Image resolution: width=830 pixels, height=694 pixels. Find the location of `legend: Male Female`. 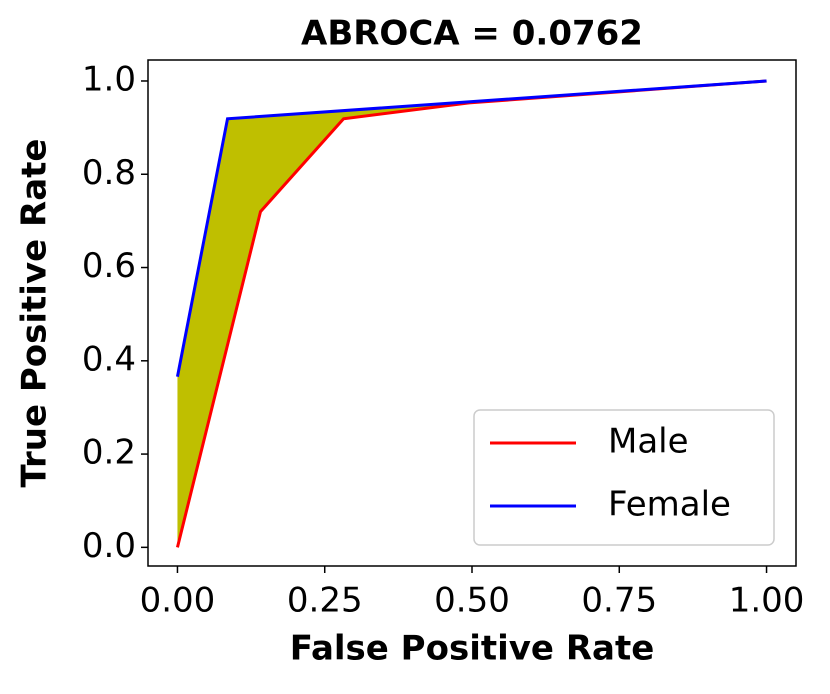

legend: Male Female is located at coordinates (624, 477).